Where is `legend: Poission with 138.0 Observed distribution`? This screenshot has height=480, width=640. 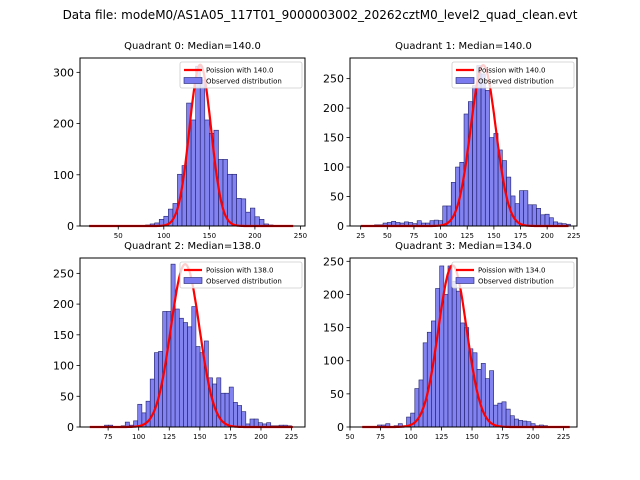 legend: Poission with 138.0 Observed distribution is located at coordinates (241, 275).